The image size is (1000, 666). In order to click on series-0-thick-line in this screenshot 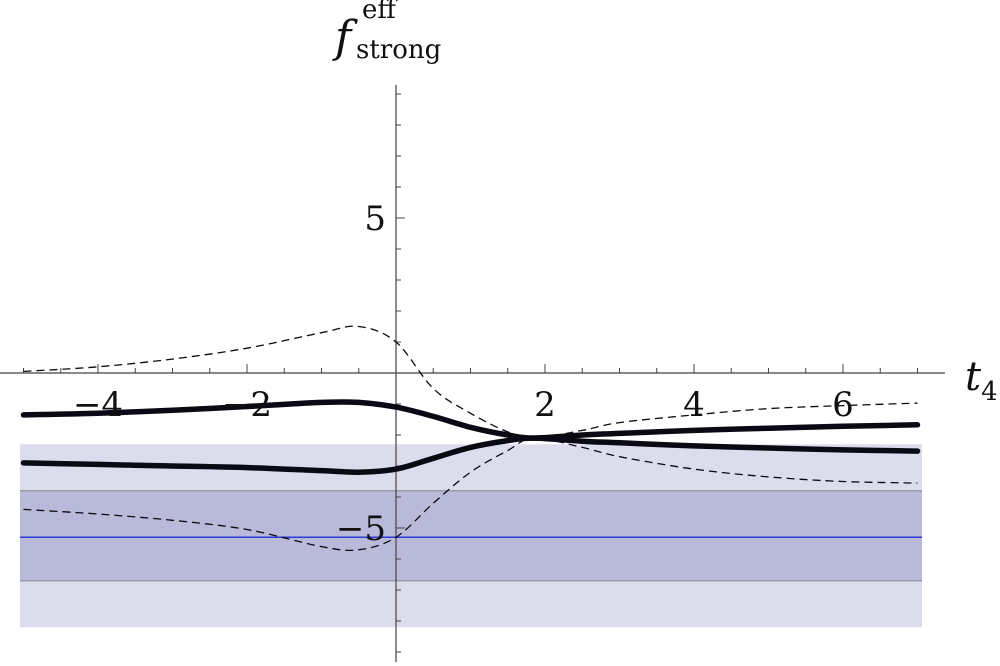, I will do `click(470, 420)`.